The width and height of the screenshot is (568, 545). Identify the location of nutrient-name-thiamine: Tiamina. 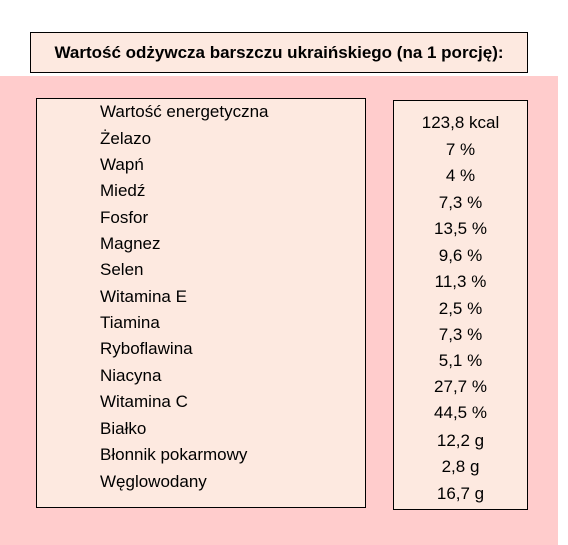
(130, 322).